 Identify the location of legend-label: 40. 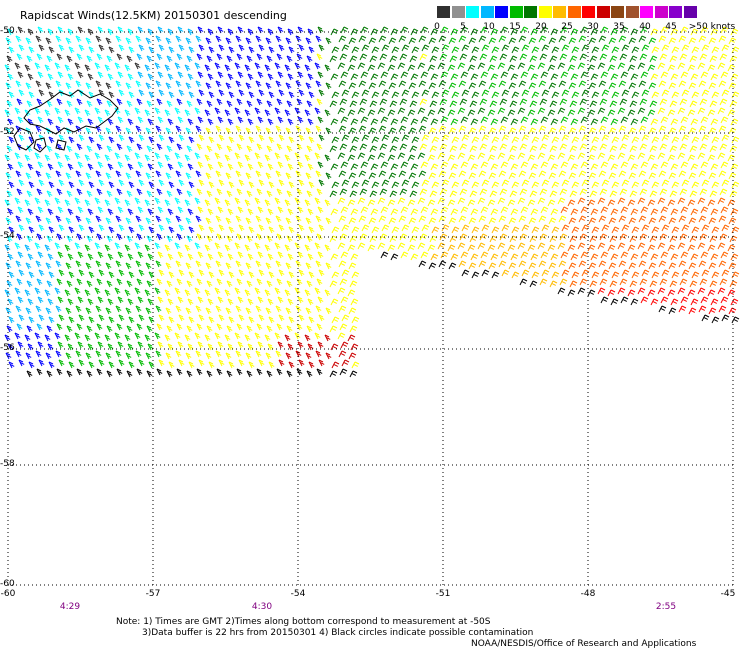
(645, 27).